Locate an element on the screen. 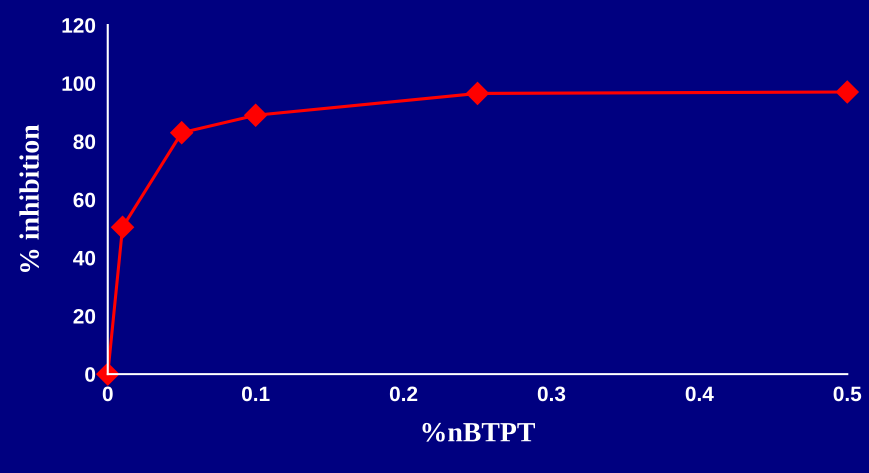  x-tick-label: 0.3 is located at coordinates (552, 394).